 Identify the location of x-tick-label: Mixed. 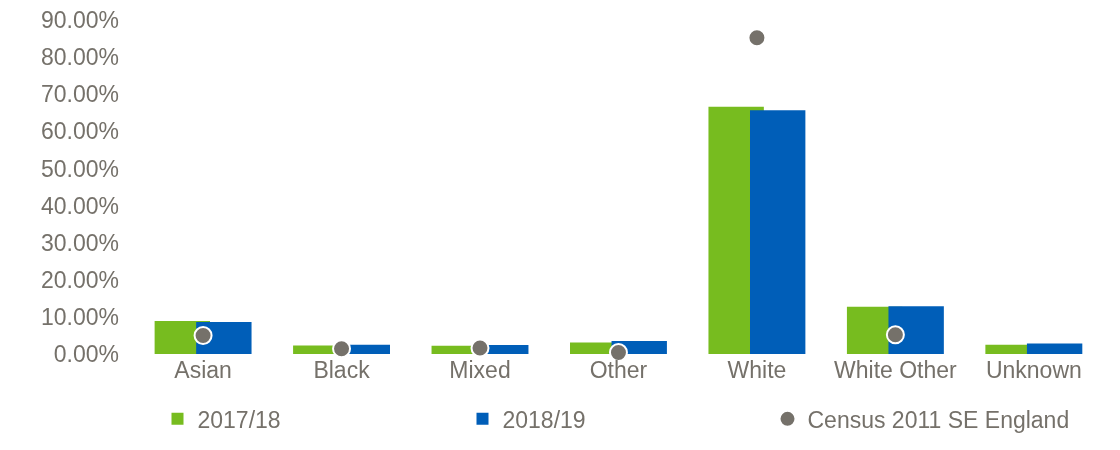
(480, 370).